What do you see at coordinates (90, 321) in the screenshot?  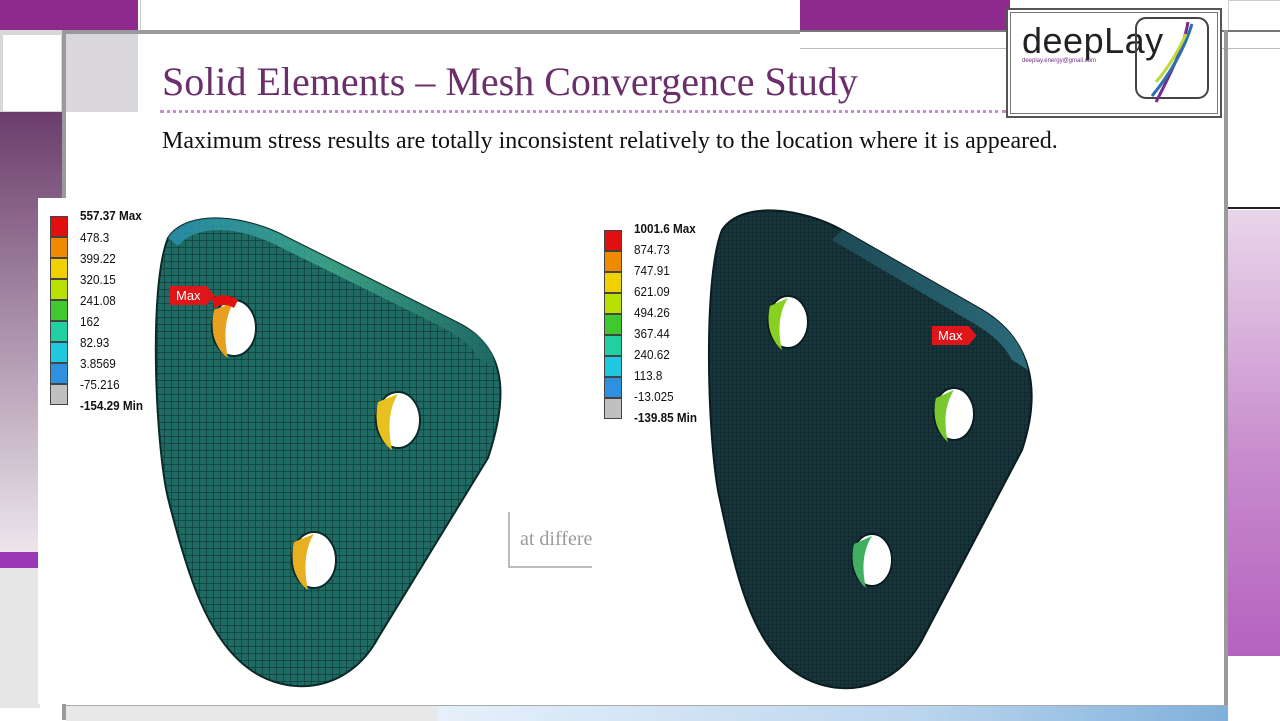 I see `legend-value: 162` at bounding box center [90, 321].